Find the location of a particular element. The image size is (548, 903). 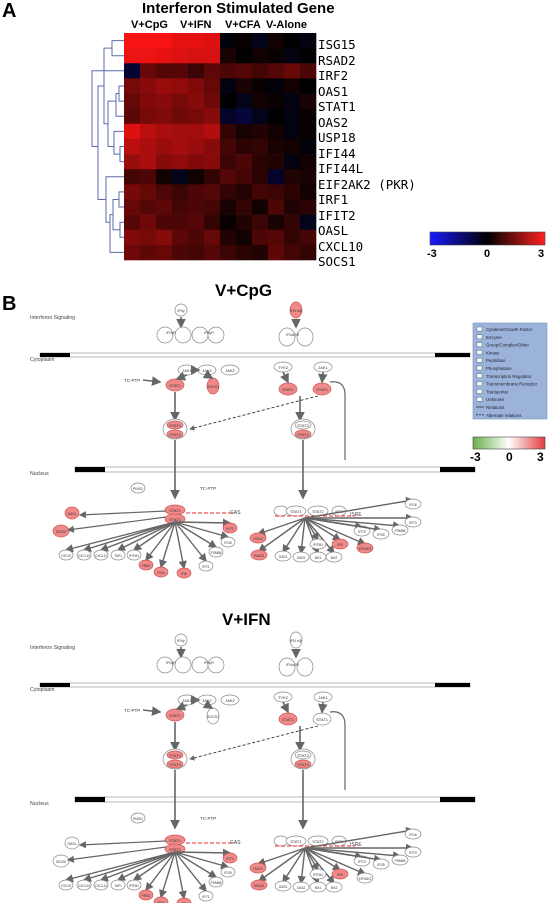

legend-item-label: Peptidase is located at coordinates (496, 360).